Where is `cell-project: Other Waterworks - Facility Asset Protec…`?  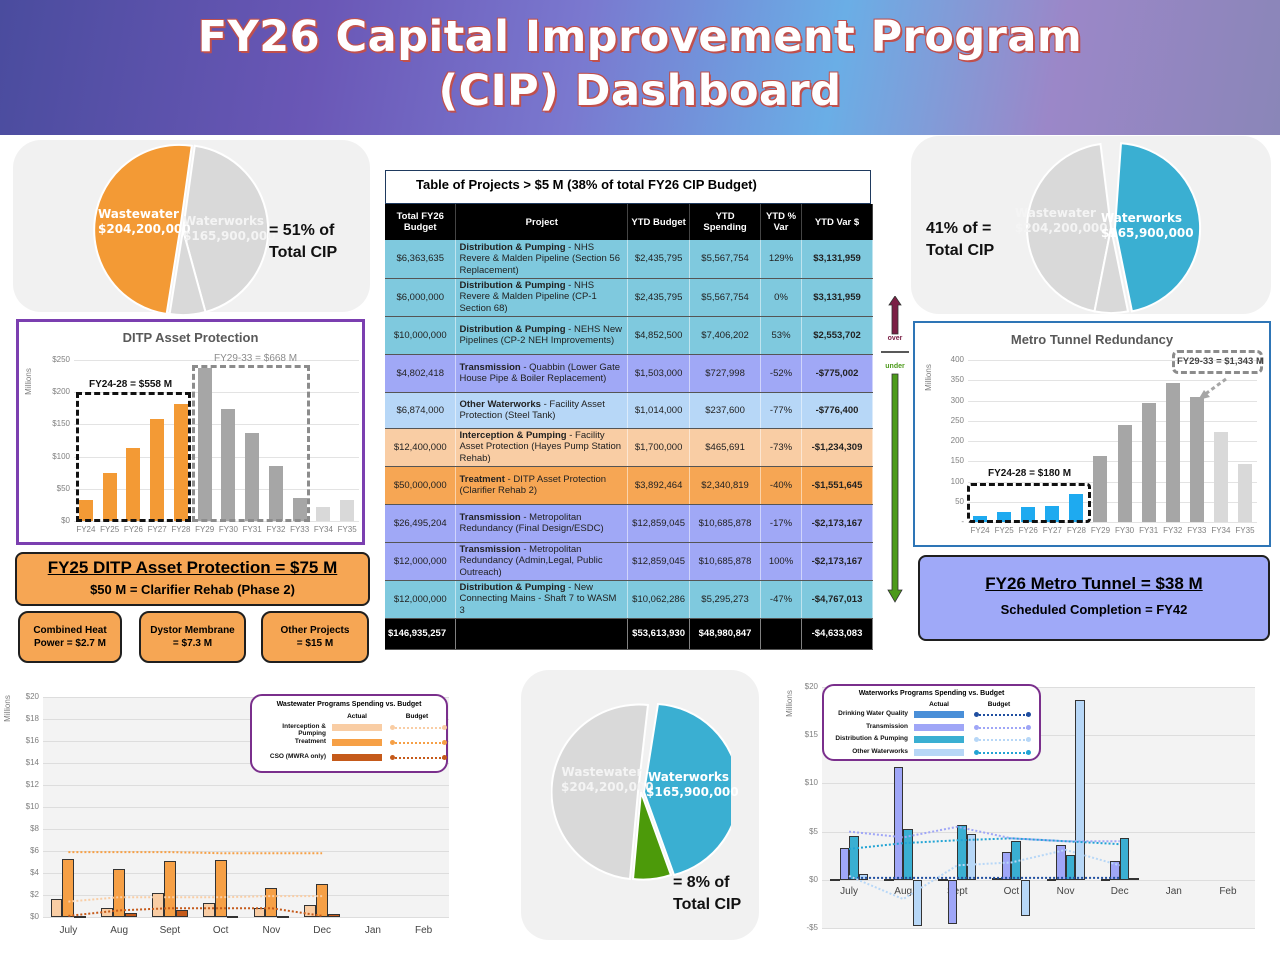
cell-project: Other Waterworks - Facility Asset Protec… is located at coordinates (542, 410).